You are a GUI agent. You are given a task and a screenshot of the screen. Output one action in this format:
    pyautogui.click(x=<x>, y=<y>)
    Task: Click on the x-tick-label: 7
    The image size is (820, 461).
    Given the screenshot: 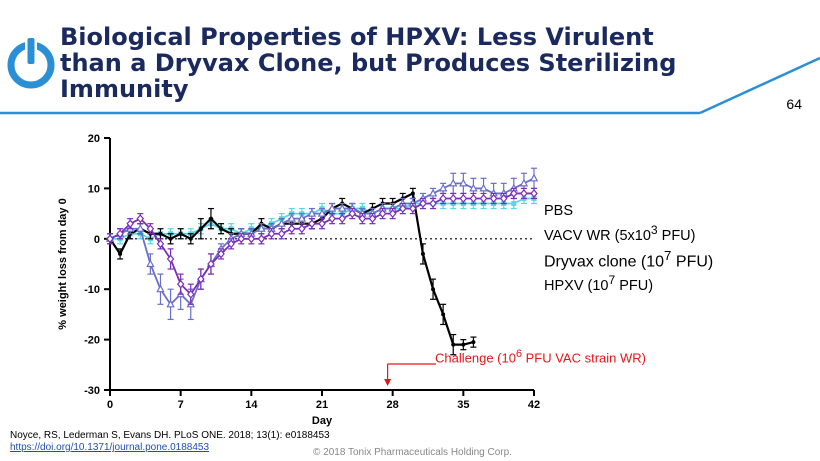 What is the action you would take?
    pyautogui.click(x=181, y=405)
    